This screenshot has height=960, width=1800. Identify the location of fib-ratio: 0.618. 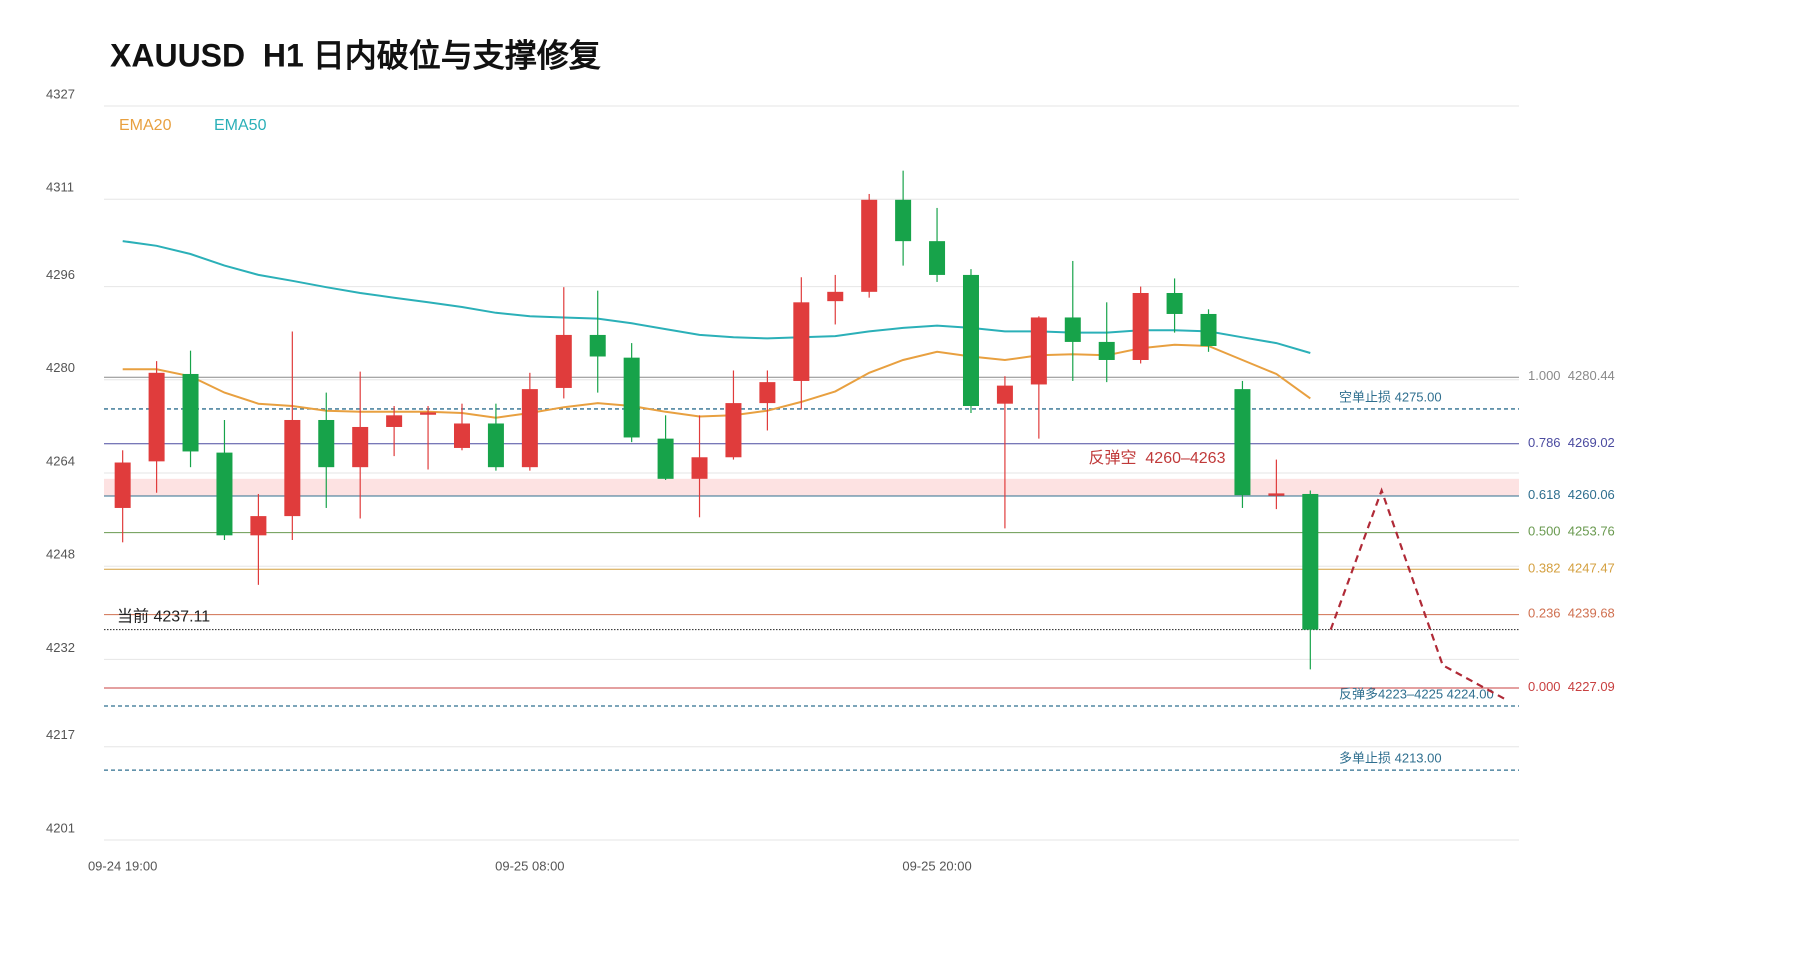
(1544, 494).